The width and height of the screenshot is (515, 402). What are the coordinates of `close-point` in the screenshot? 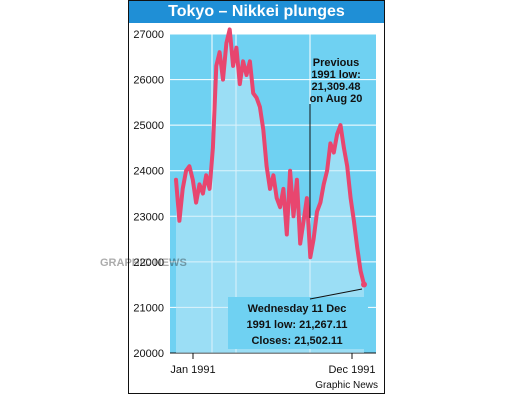 It's located at (364, 284).